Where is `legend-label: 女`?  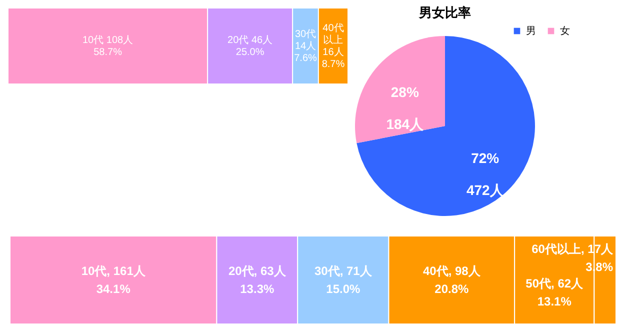 legend-label: 女 is located at coordinates (565, 31).